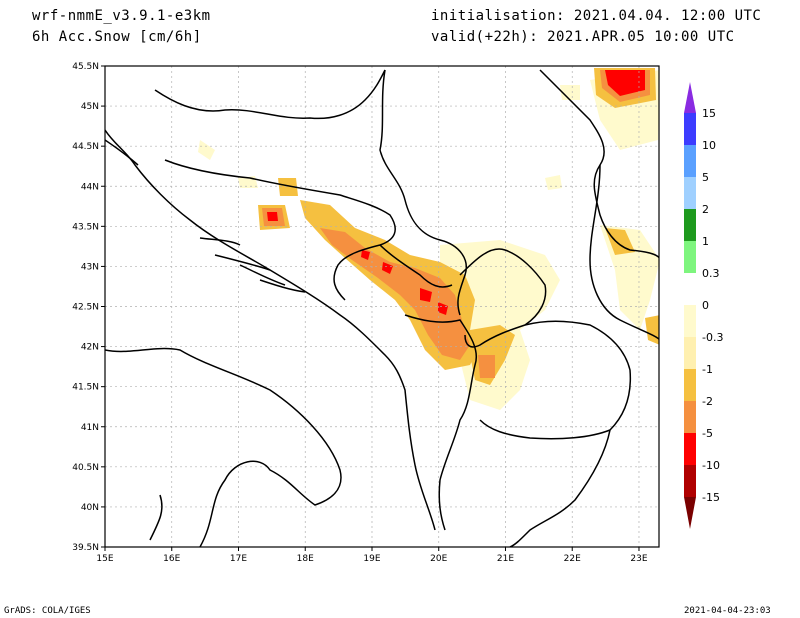  Describe the element at coordinates (572, 559) in the screenshot. I see `x-tick-label: 22E` at that location.